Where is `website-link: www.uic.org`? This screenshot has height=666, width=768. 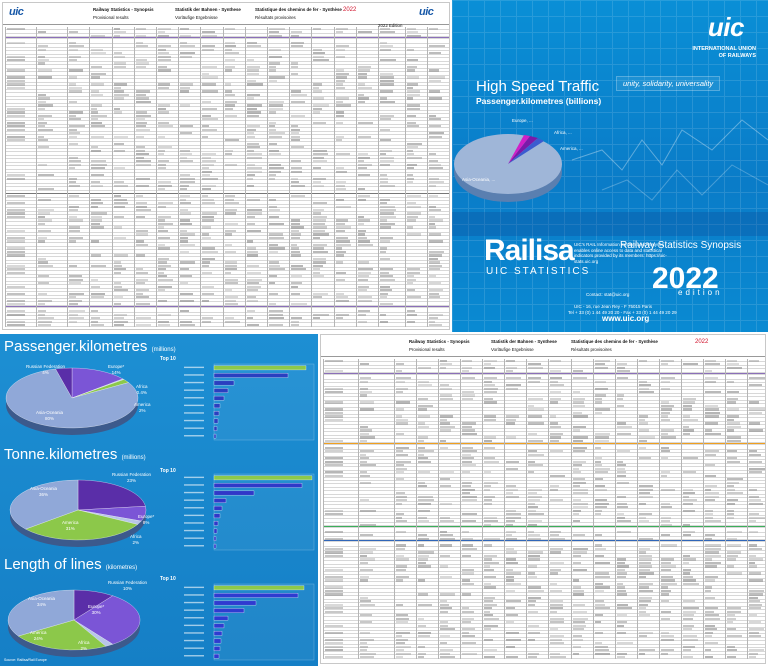 website-link: www.uic.org is located at coordinates (626, 318).